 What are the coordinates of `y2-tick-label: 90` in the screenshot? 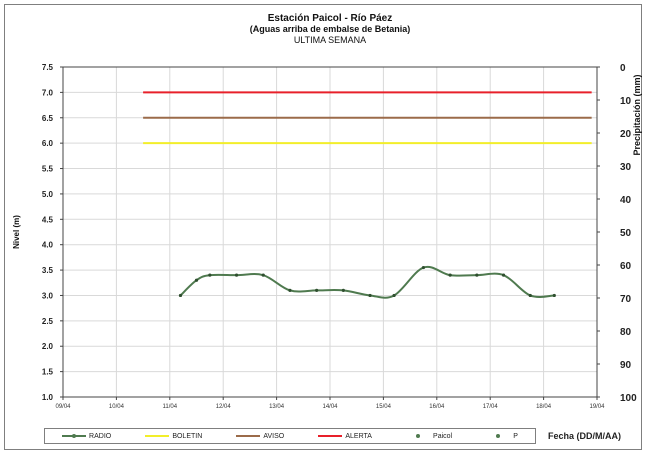 It's located at (626, 365).